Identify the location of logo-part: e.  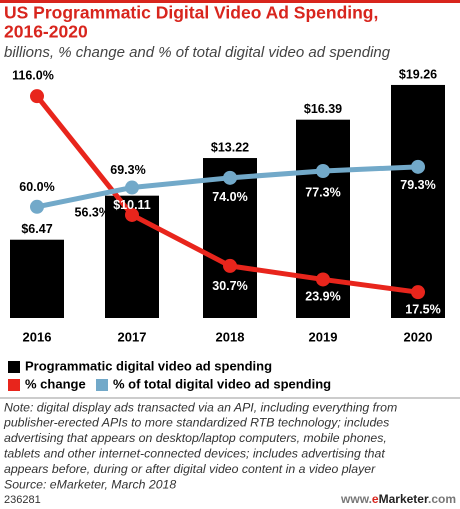
(375, 499).